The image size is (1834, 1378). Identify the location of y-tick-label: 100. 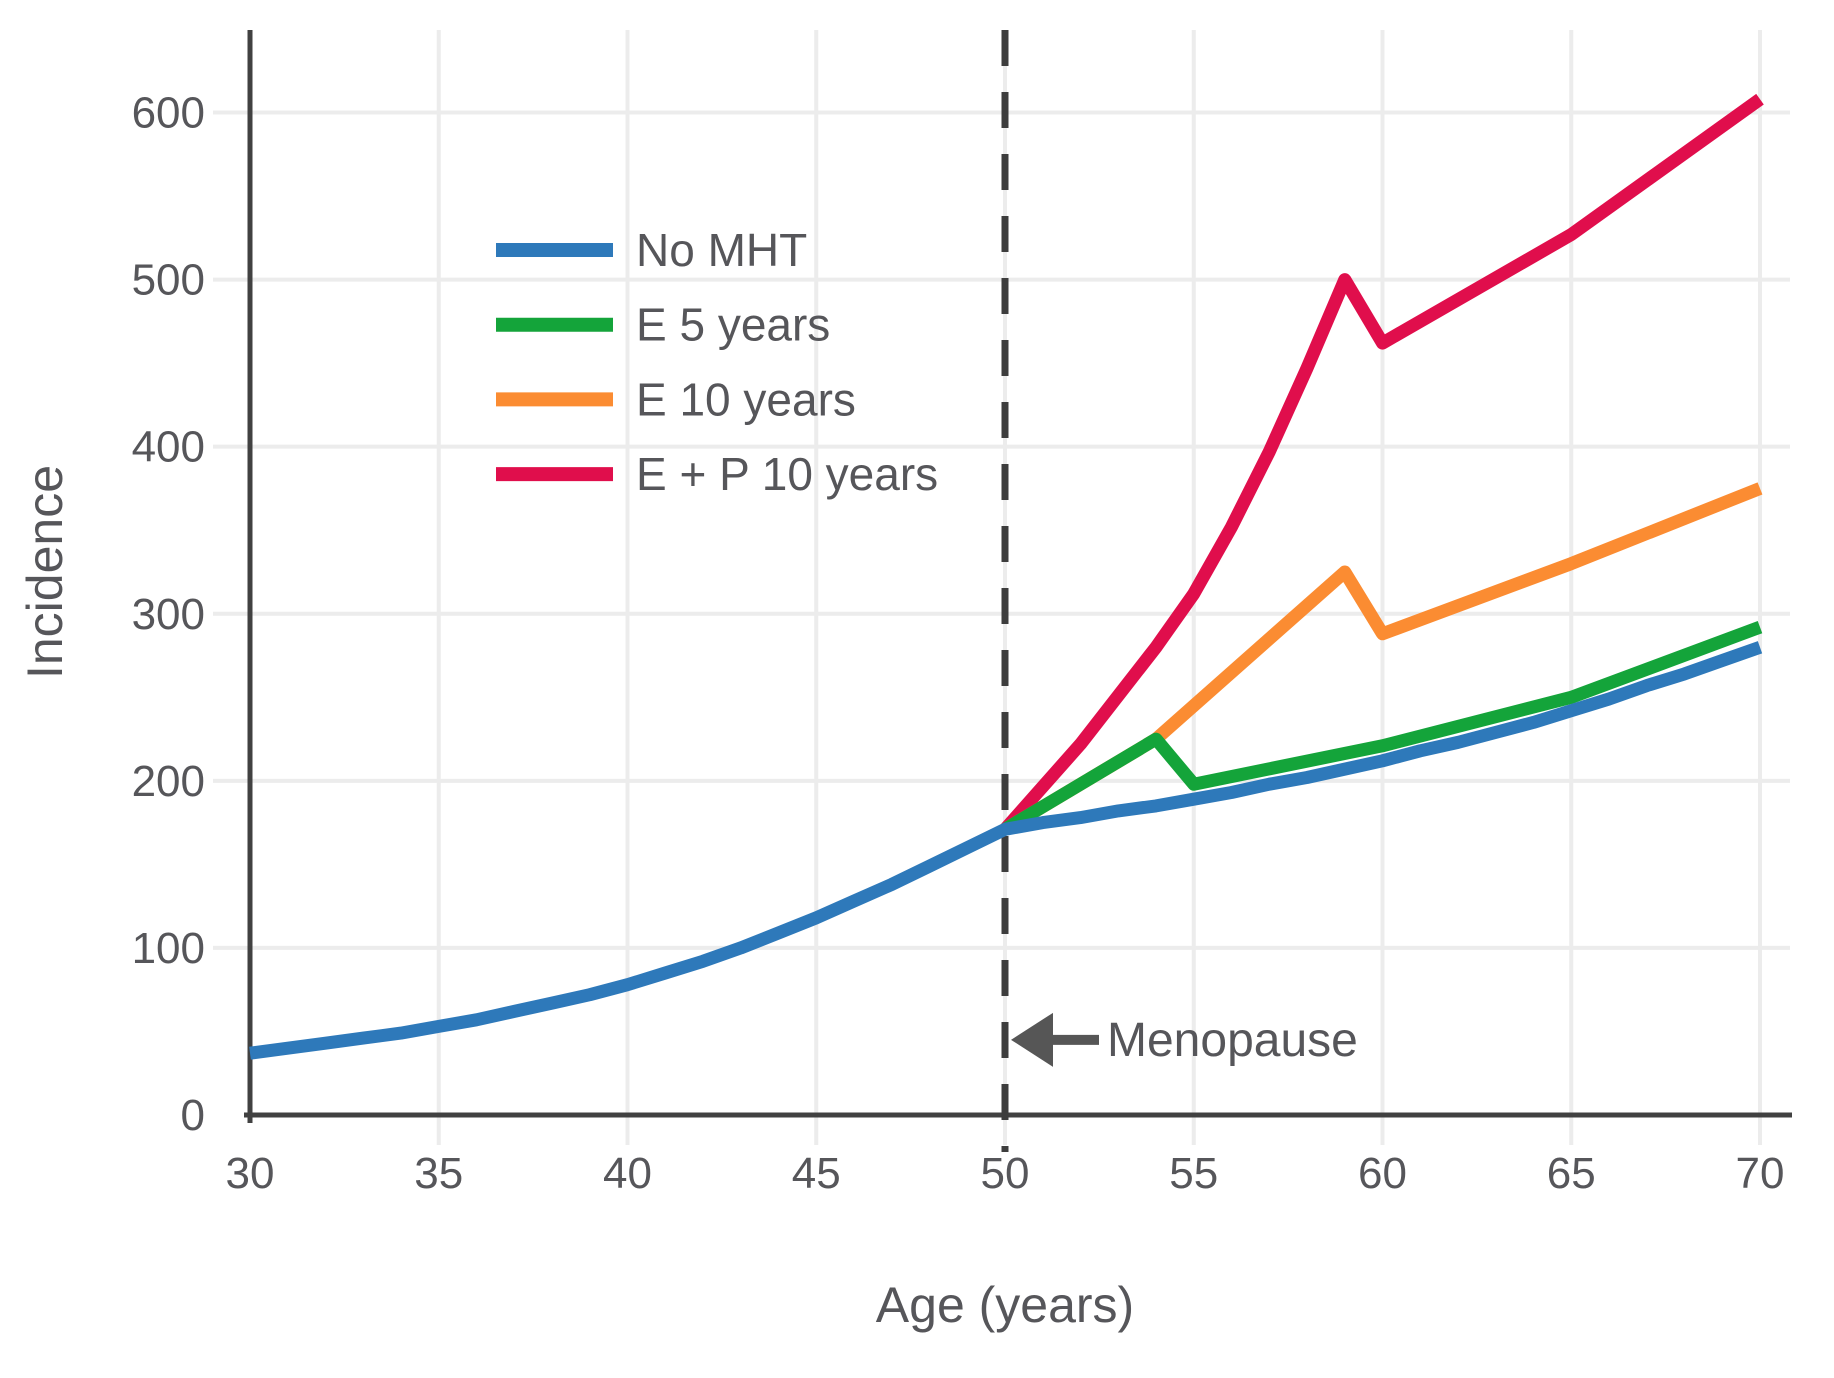
(168, 948).